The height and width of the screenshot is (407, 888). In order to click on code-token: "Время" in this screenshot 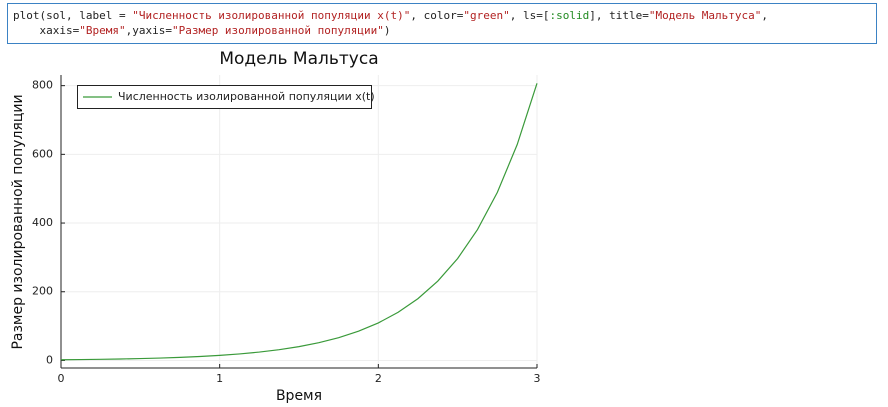, I will do `click(102, 30)`.